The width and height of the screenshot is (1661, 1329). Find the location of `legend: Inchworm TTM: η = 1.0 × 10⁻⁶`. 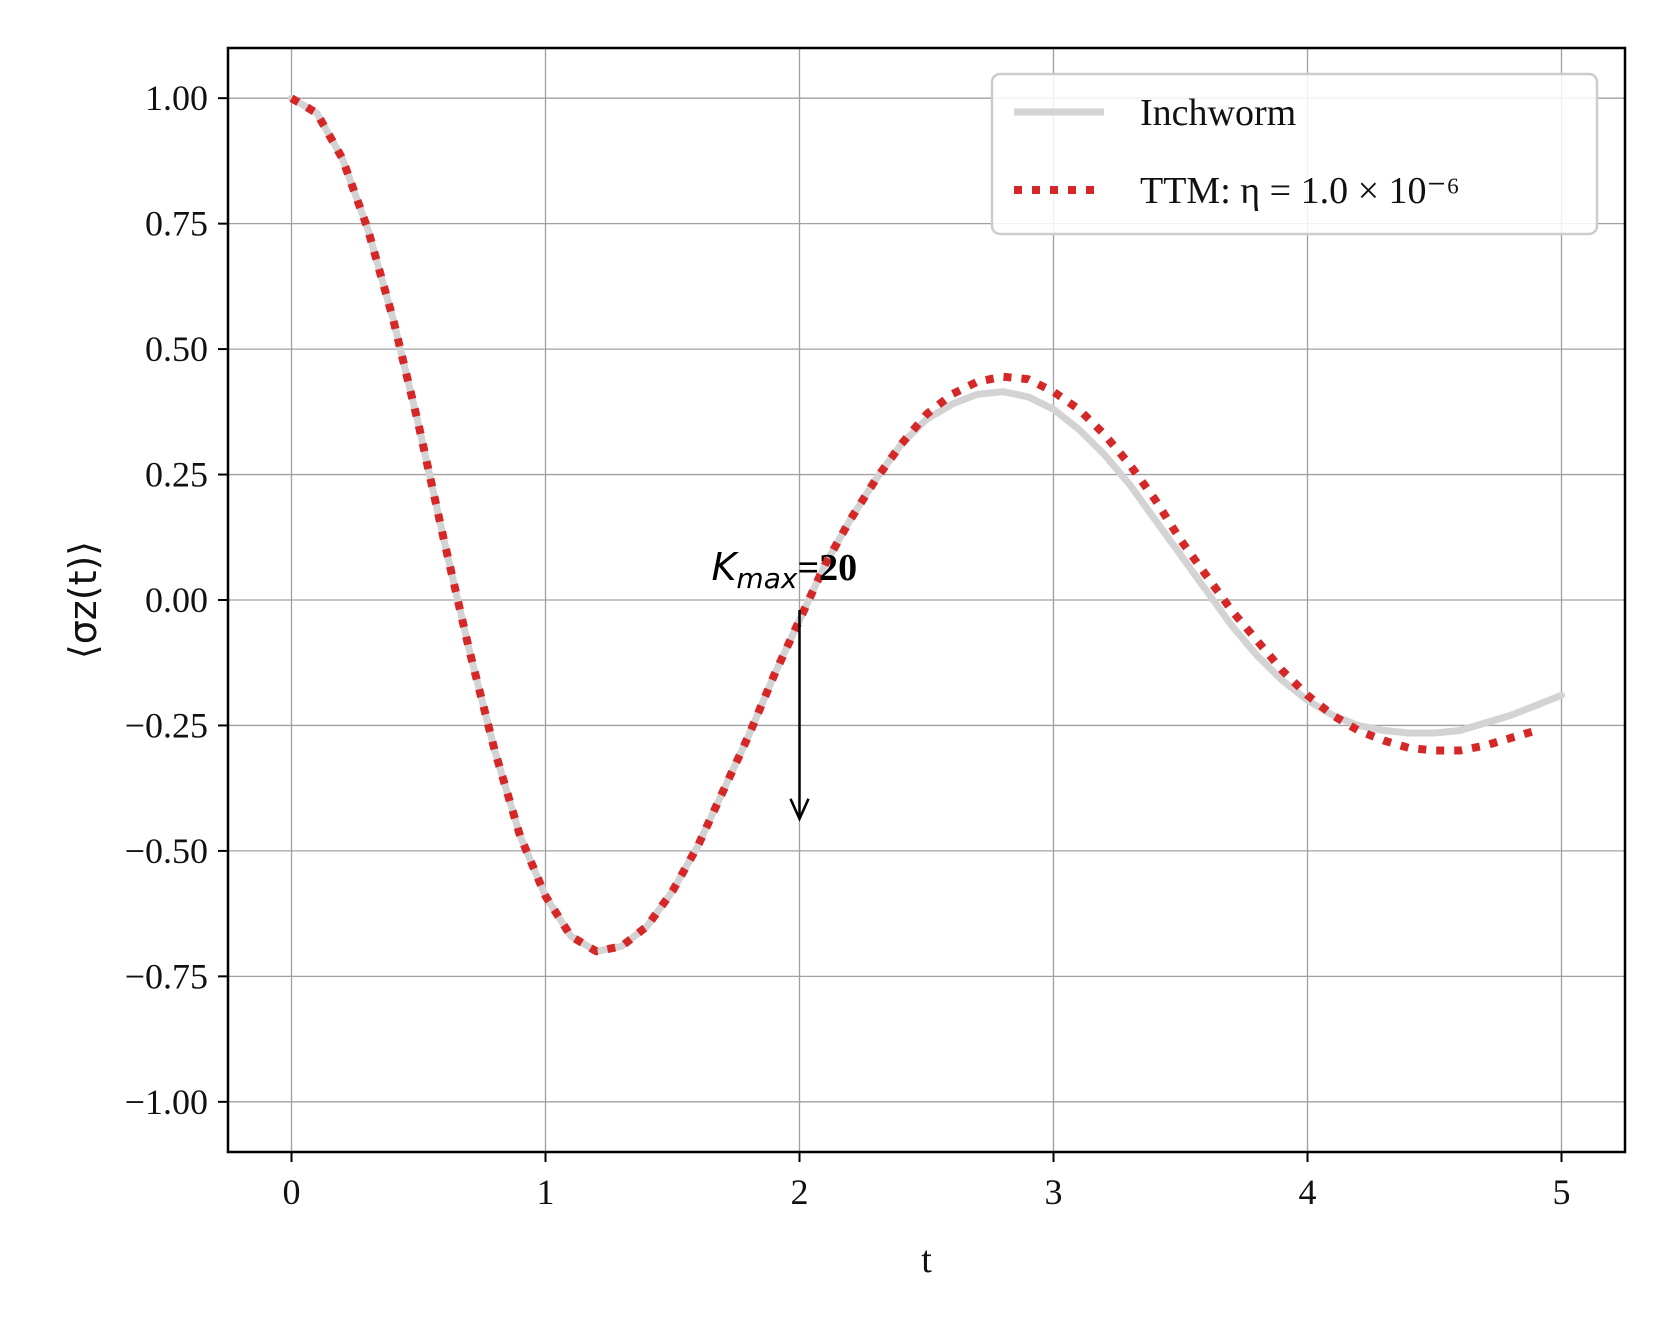

legend: Inchworm TTM: η = 1.0 × 10⁻⁶ is located at coordinates (1294, 154).